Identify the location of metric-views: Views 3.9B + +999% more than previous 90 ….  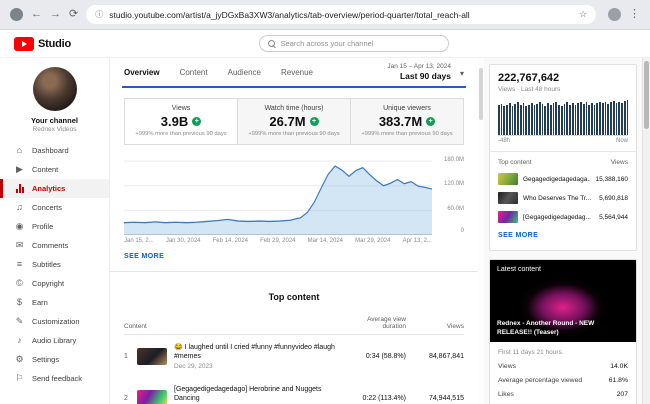
(181, 121).